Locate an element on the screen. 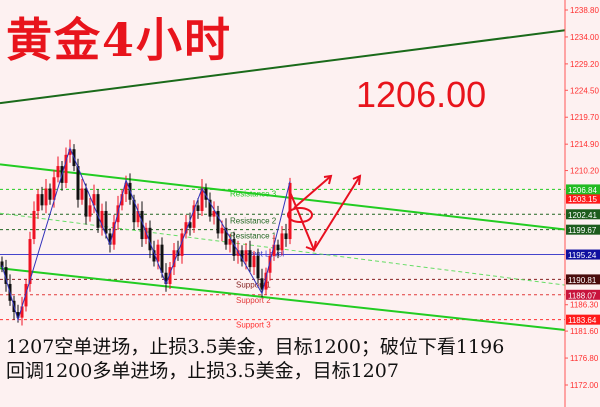 Image resolution: width=600 pixels, height=407 pixels. level-label: Resistance 1 is located at coordinates (253, 236).